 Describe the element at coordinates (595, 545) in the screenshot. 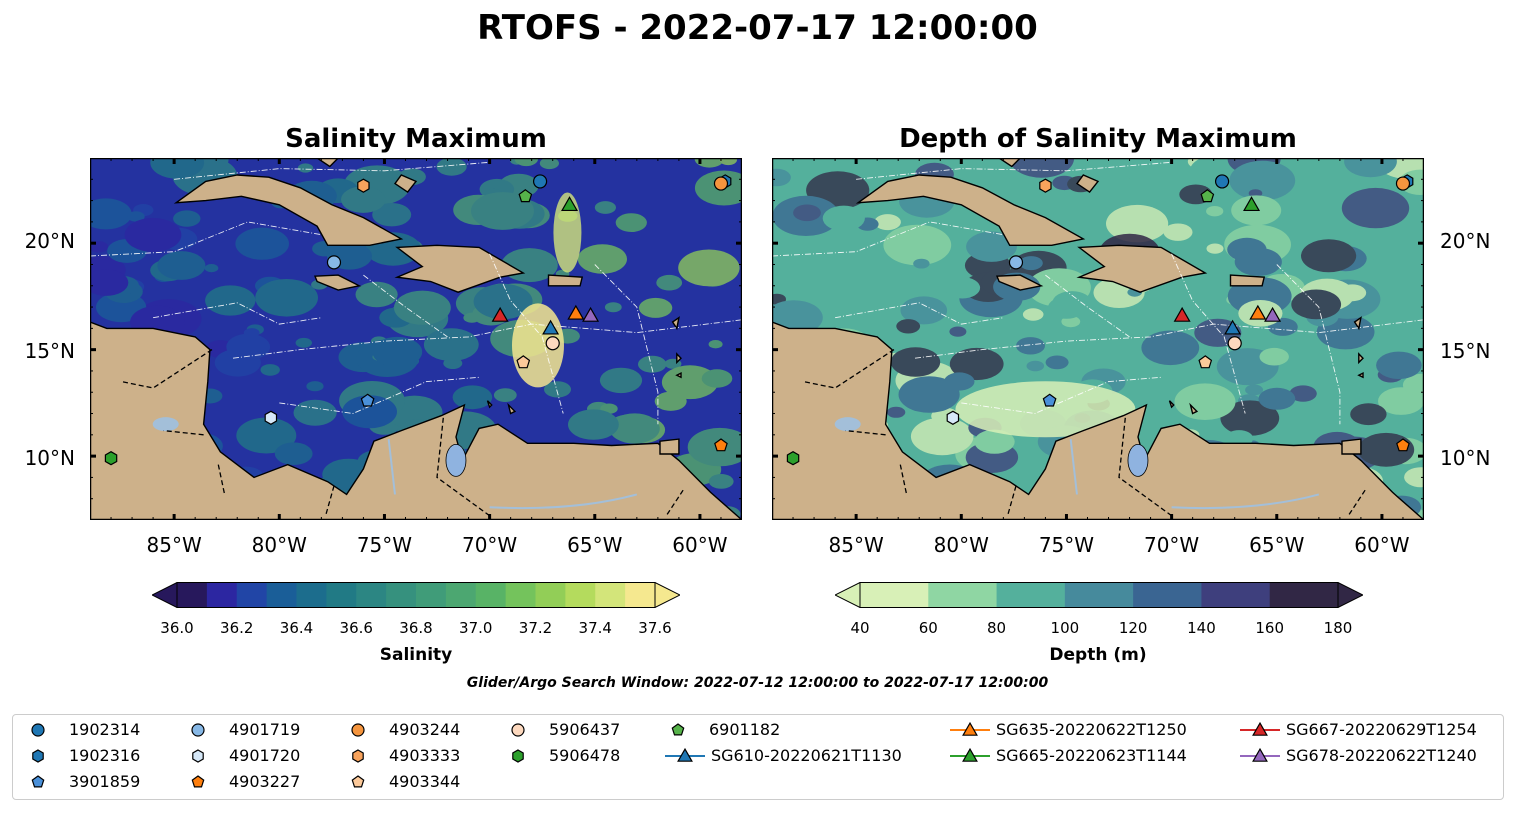

I see `lon-tick: 65°W` at that location.